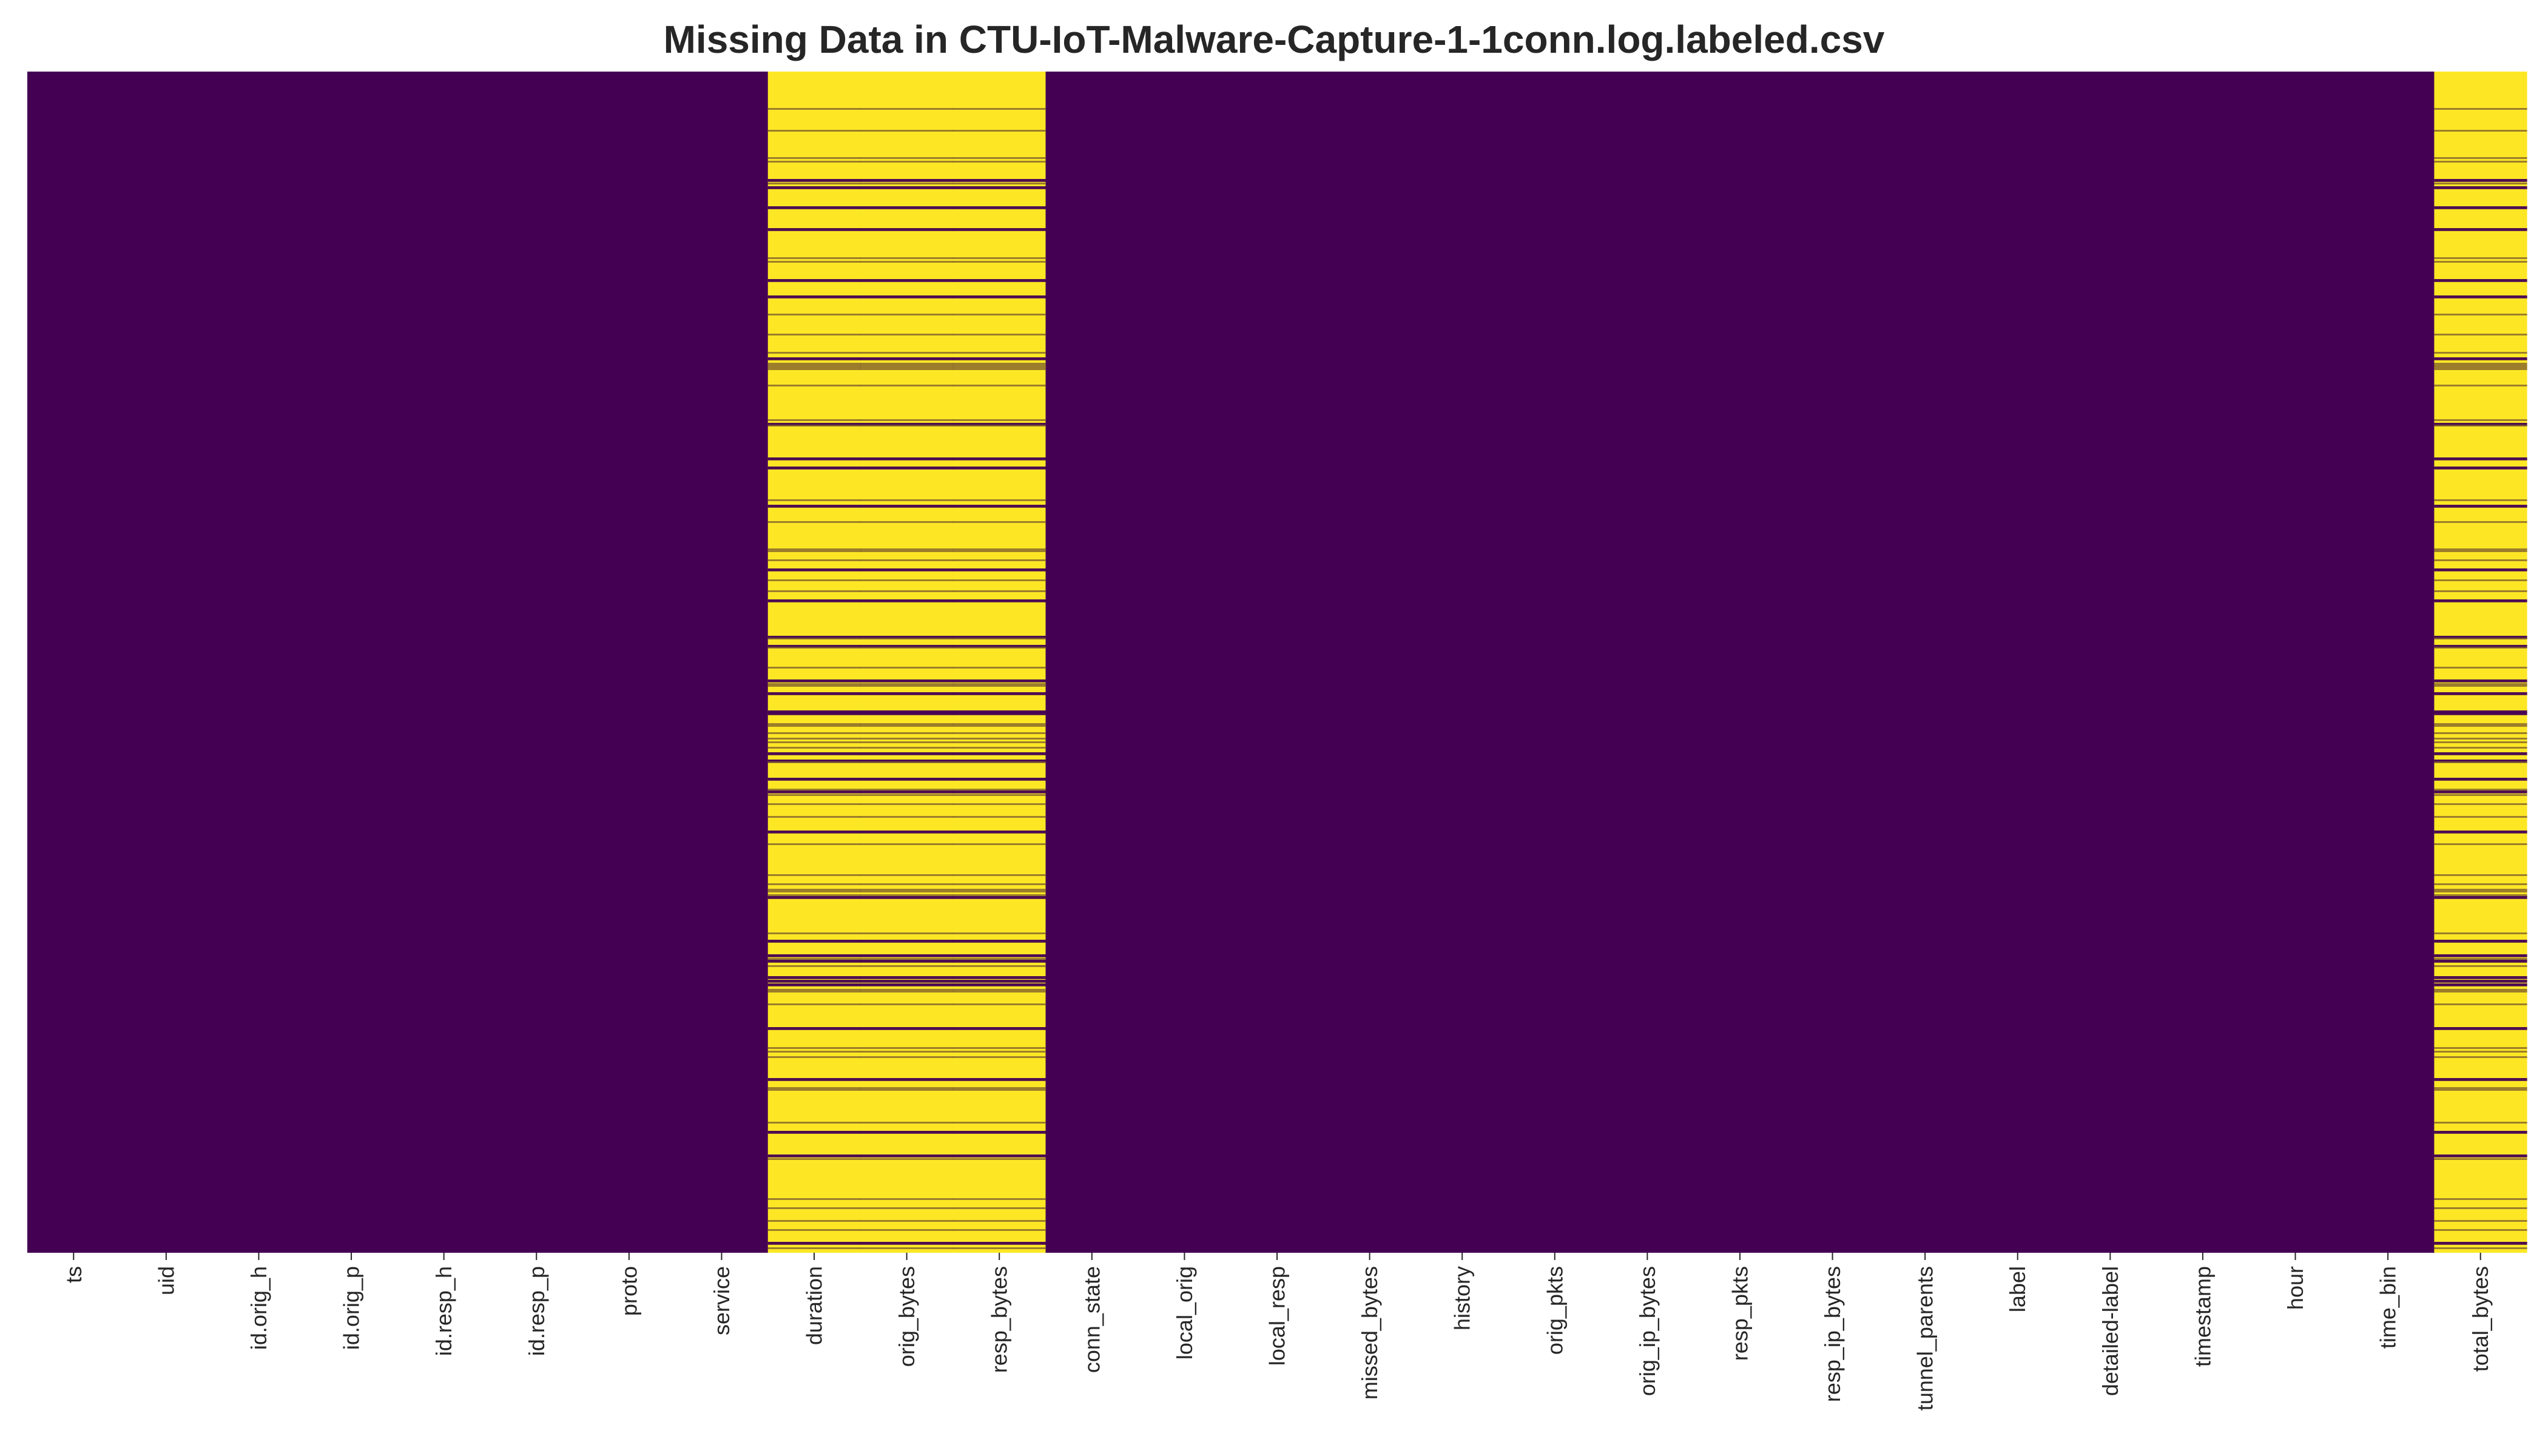 The height and width of the screenshot is (1456, 2548). I want to click on x-tick-label-duration: duration, so click(814, 1305).